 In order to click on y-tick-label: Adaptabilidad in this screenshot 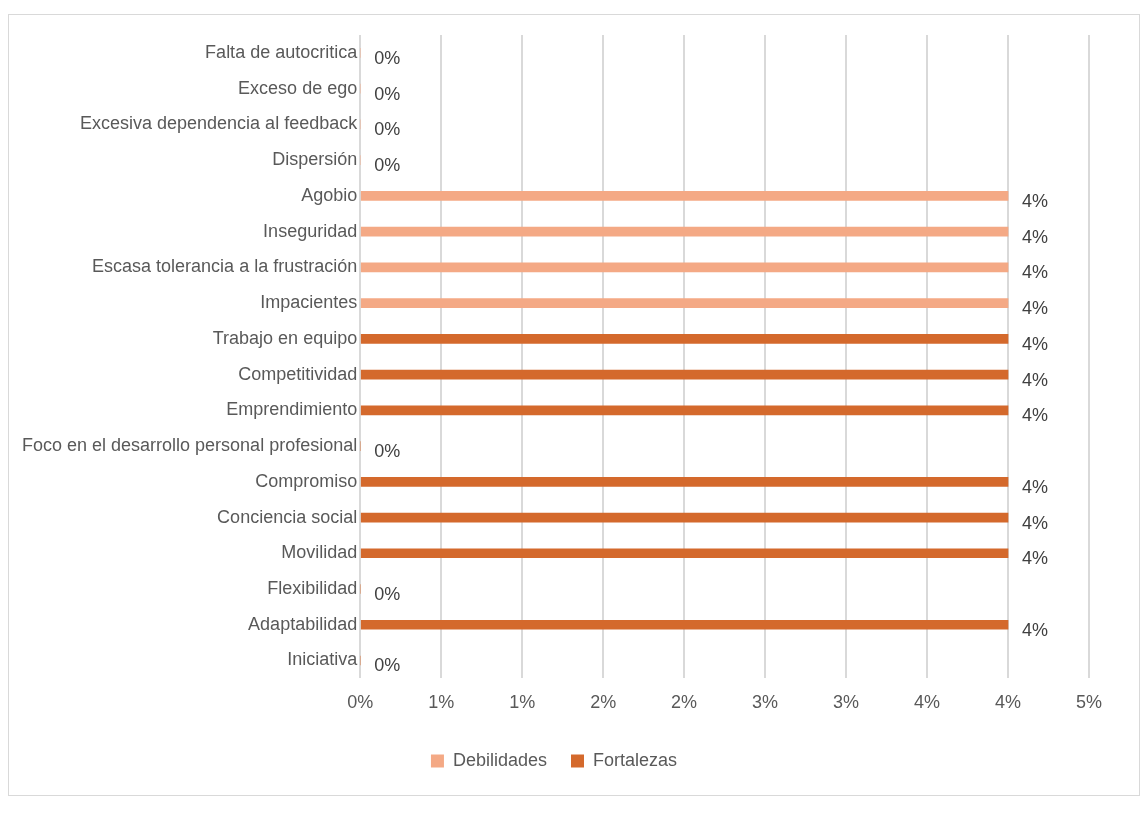, I will do `click(303, 623)`.